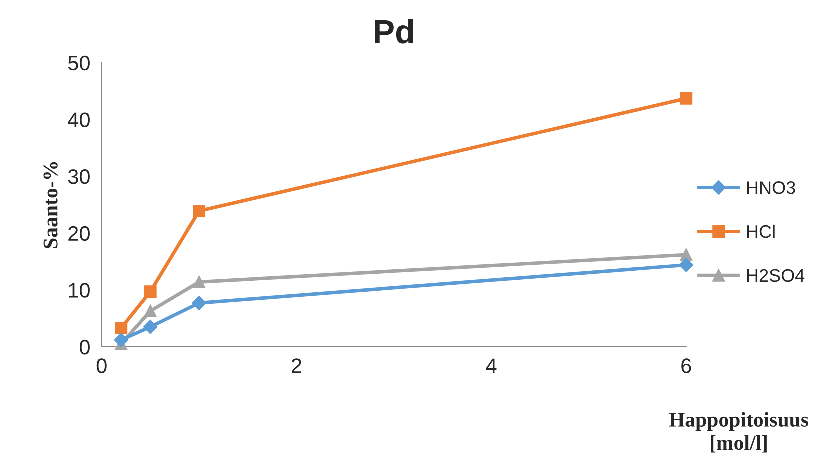 The height and width of the screenshot is (459, 835). I want to click on y-tick-label: 40, so click(79, 120).